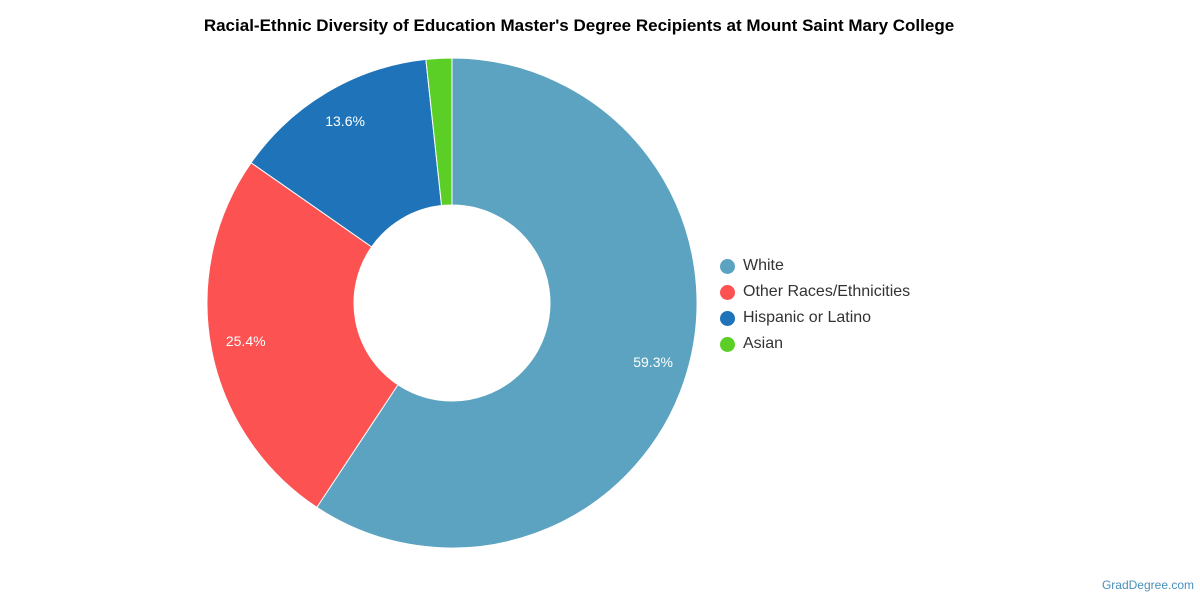  Describe the element at coordinates (346, 153) in the screenshot. I see `slice-hispanic-or-latino` at that location.